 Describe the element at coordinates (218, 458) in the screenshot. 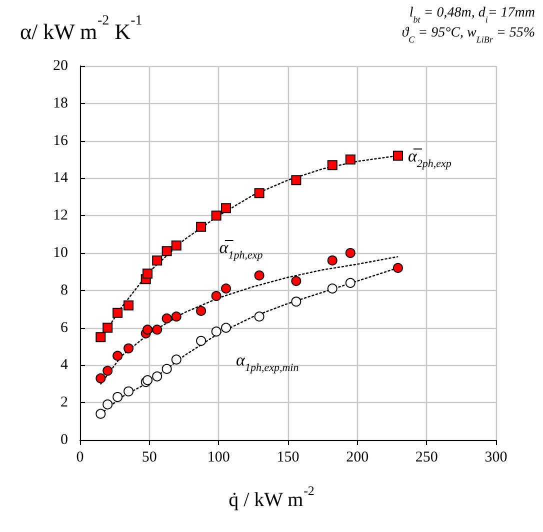

I see `x-tick-label: 100` at that location.